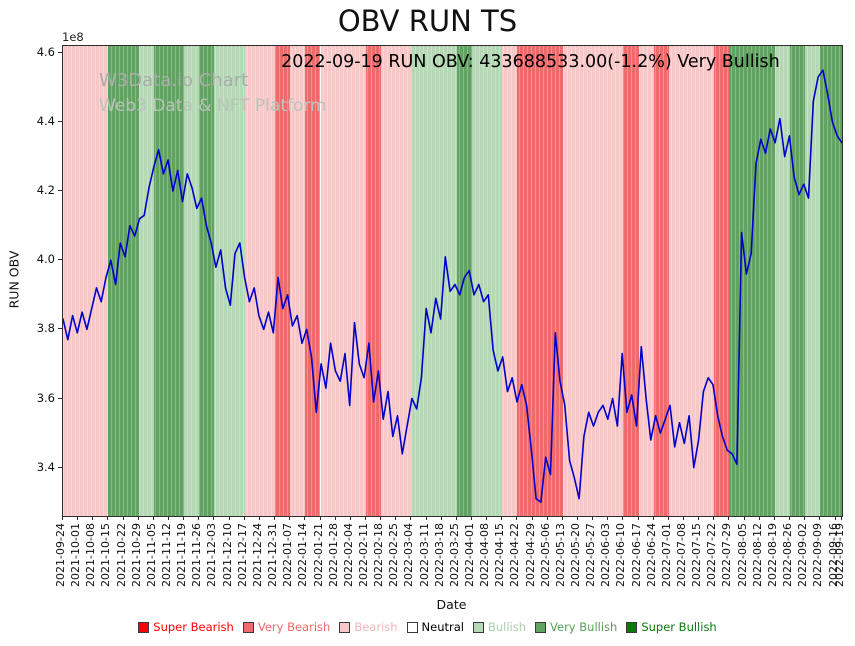 Image resolution: width=855 pixels, height=646 pixels. What do you see at coordinates (212, 555) in the screenshot?
I see `x-tick-label: 2021-12-03` at bounding box center [212, 555].